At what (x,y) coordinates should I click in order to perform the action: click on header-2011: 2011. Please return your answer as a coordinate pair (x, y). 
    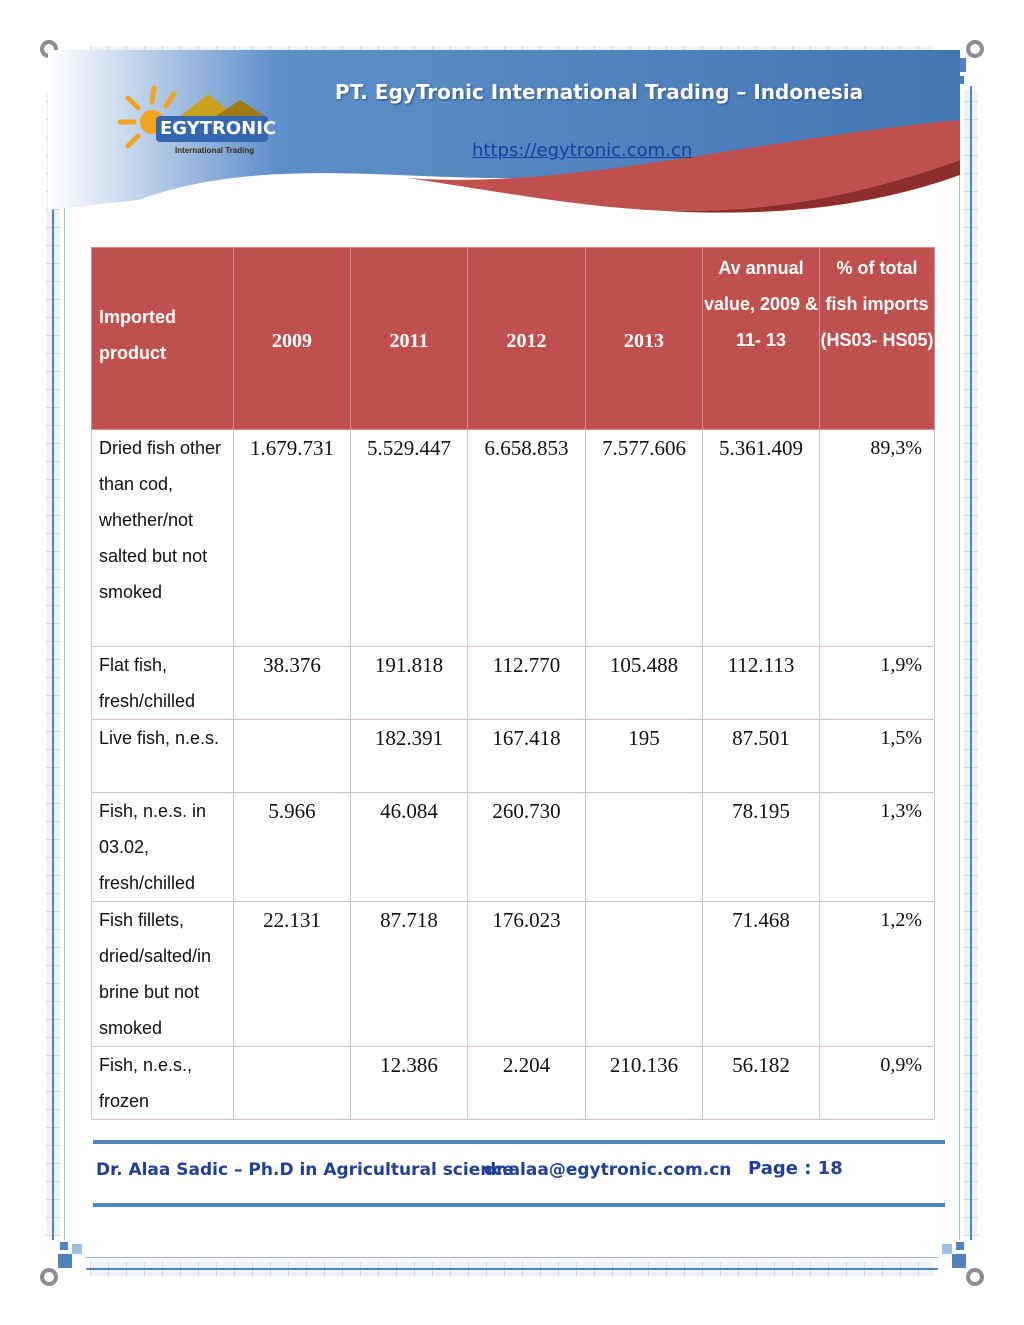
    Looking at the image, I should click on (409, 338).